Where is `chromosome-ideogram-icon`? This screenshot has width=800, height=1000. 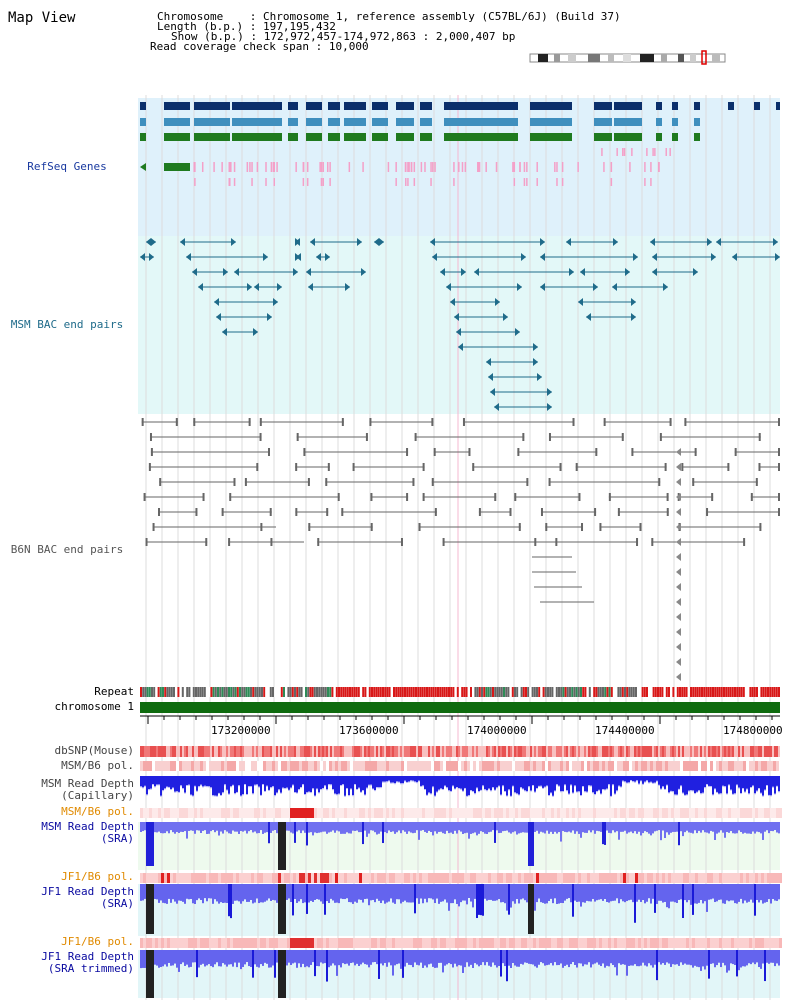 chromosome-ideogram-icon is located at coordinates (628, 58).